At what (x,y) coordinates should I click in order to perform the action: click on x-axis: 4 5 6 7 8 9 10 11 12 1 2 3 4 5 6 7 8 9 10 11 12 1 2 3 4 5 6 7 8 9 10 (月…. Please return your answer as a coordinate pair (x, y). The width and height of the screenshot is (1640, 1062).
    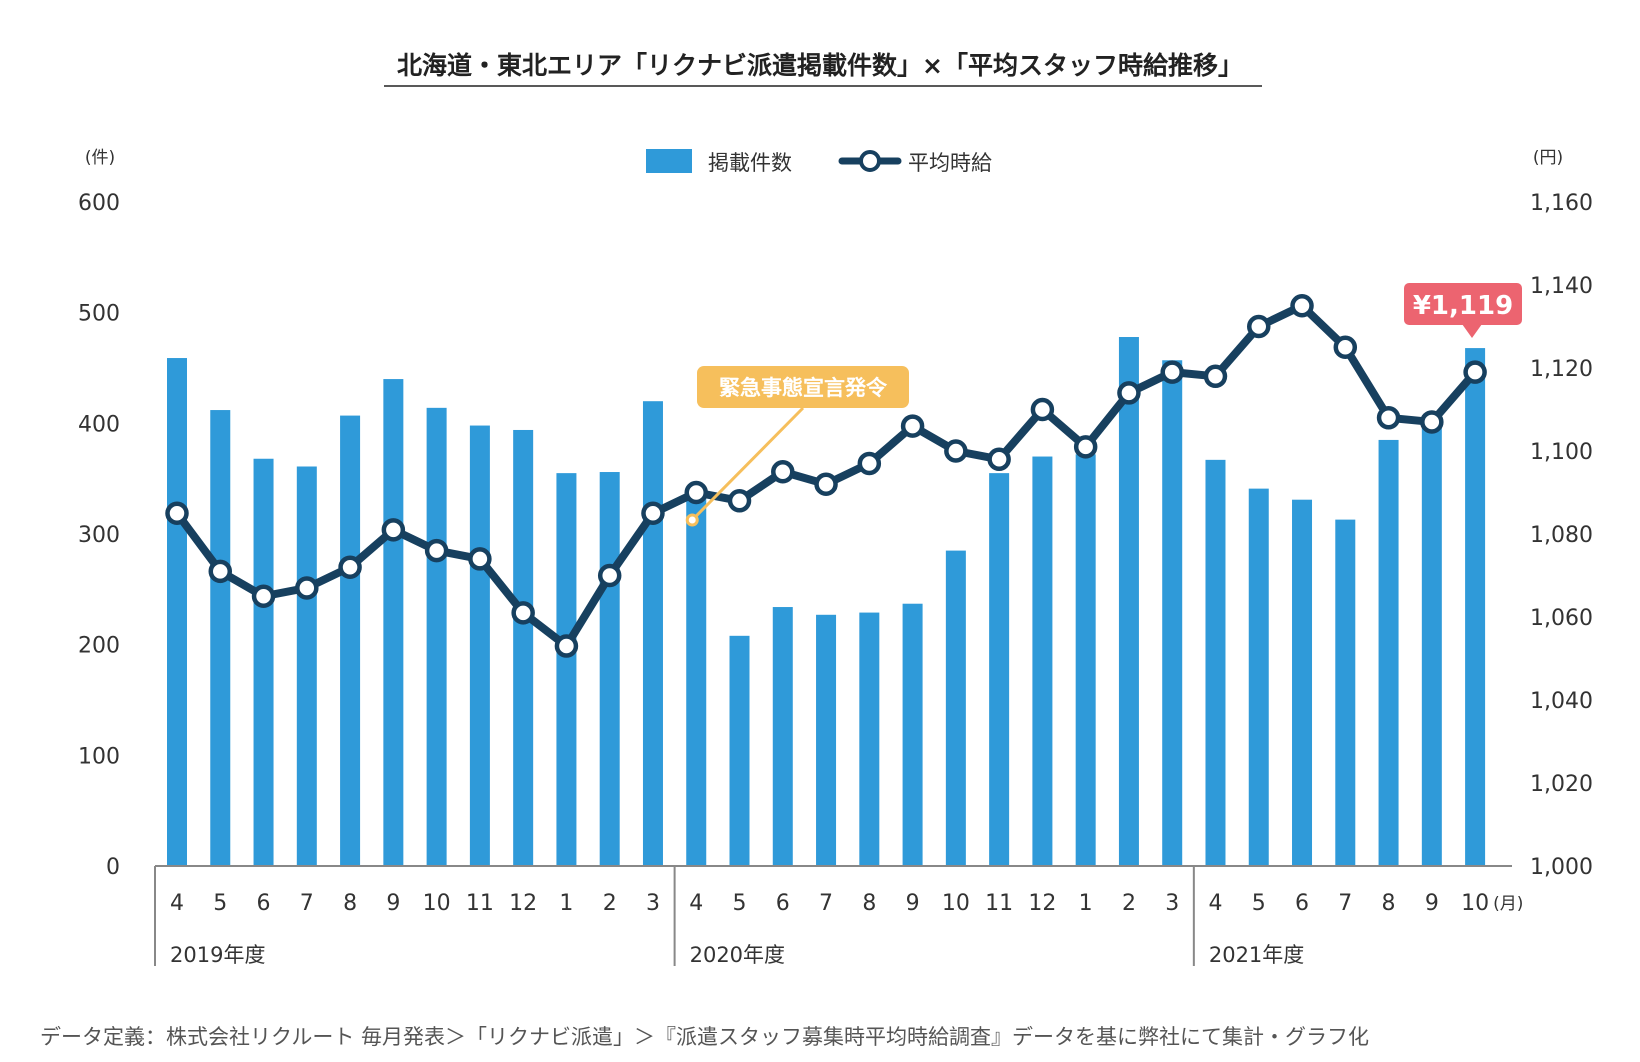
    Looking at the image, I should click on (846, 903).